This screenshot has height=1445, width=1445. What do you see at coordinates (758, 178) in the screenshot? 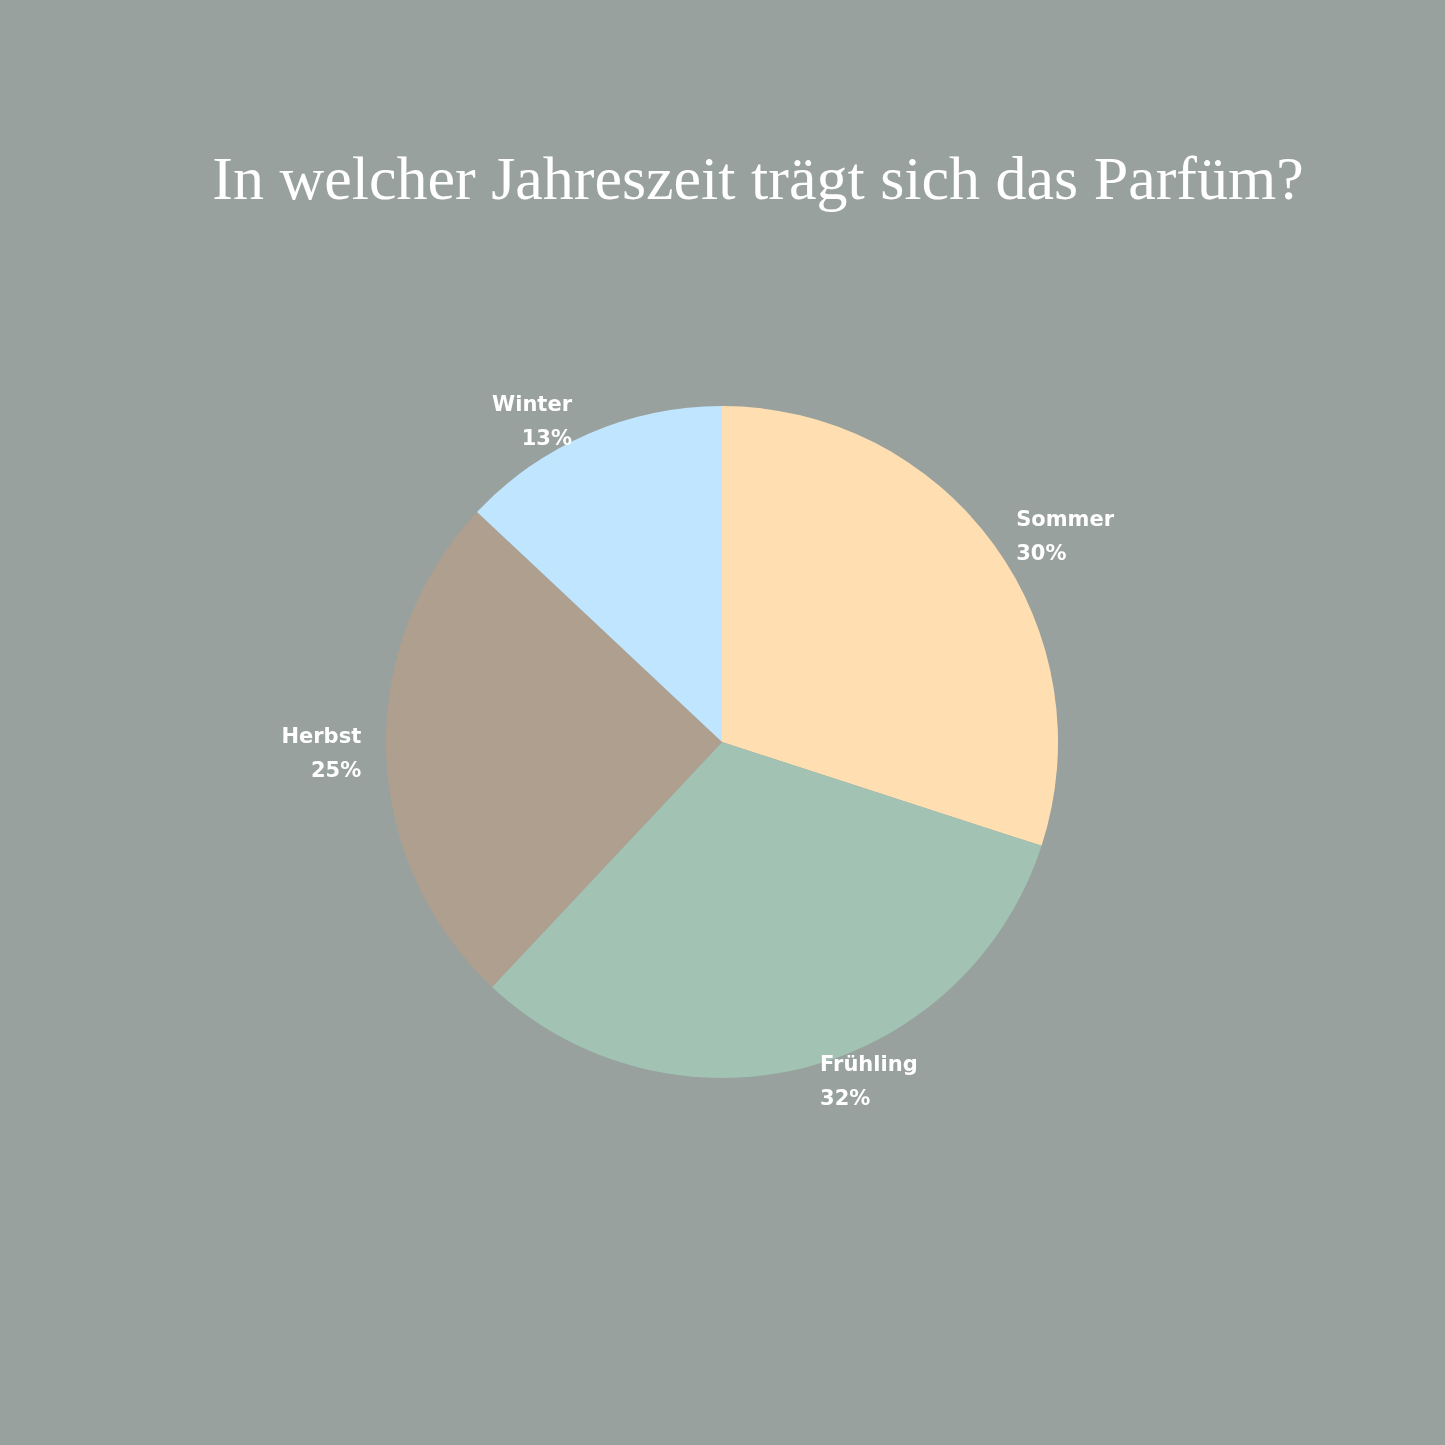
I see `chart-title: In welcher Jahreszeit trägt sich das Parfüm?` at bounding box center [758, 178].